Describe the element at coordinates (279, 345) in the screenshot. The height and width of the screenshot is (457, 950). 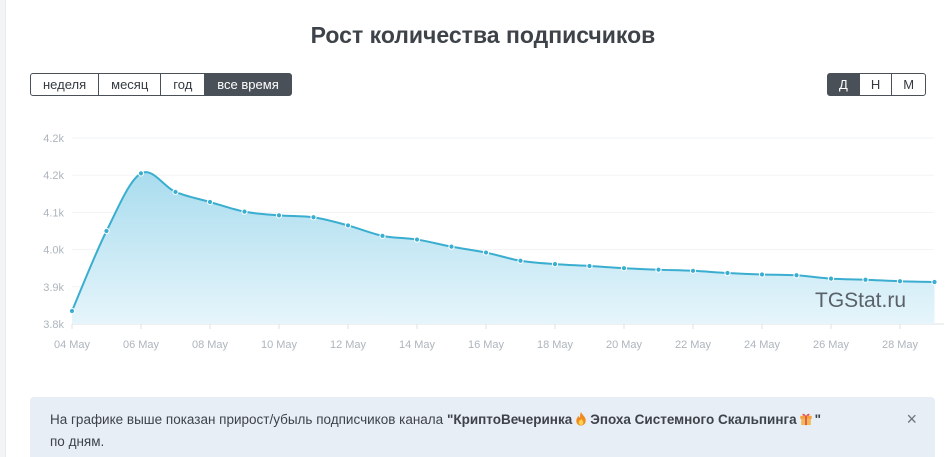
I see `x-tick-label: 10 May` at that location.